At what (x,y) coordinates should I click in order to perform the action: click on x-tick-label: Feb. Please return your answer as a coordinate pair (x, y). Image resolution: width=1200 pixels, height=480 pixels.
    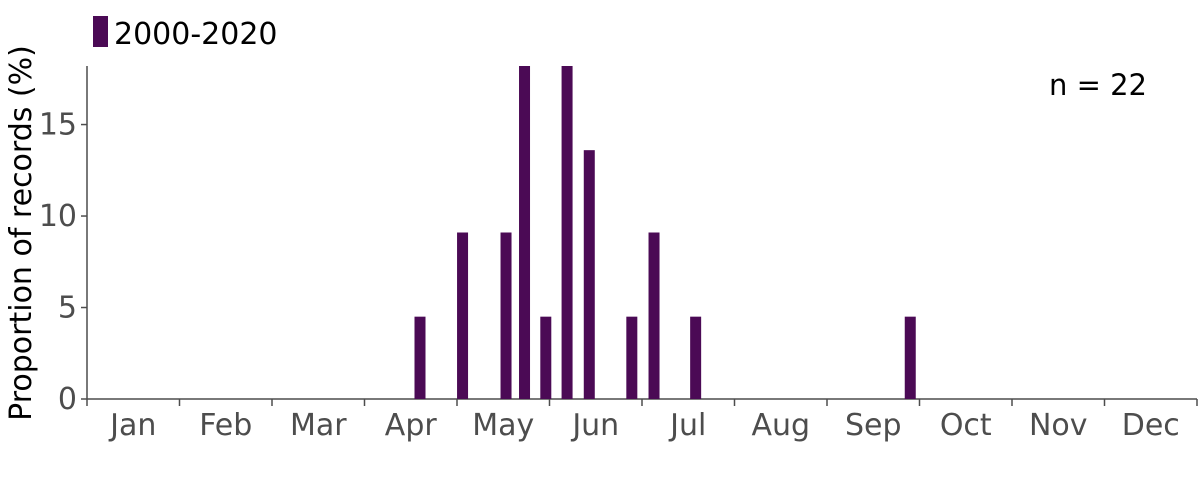
    Looking at the image, I should click on (225, 425).